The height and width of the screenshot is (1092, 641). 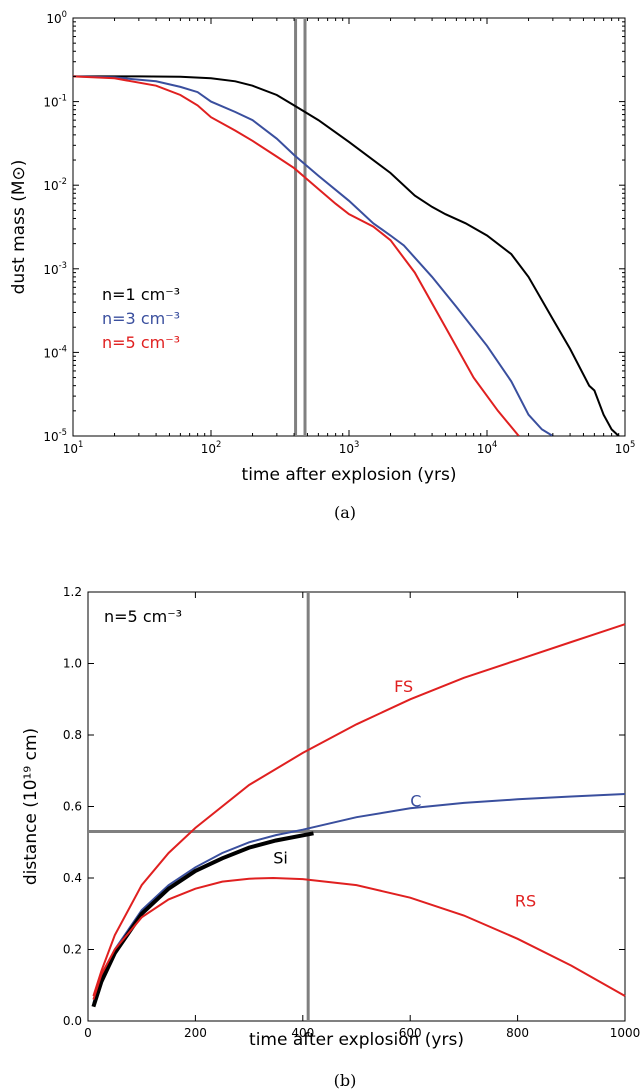 What do you see at coordinates (349, 475) in the screenshot?
I see `x-axis-label-a: time after explosion (yrs)` at bounding box center [349, 475].